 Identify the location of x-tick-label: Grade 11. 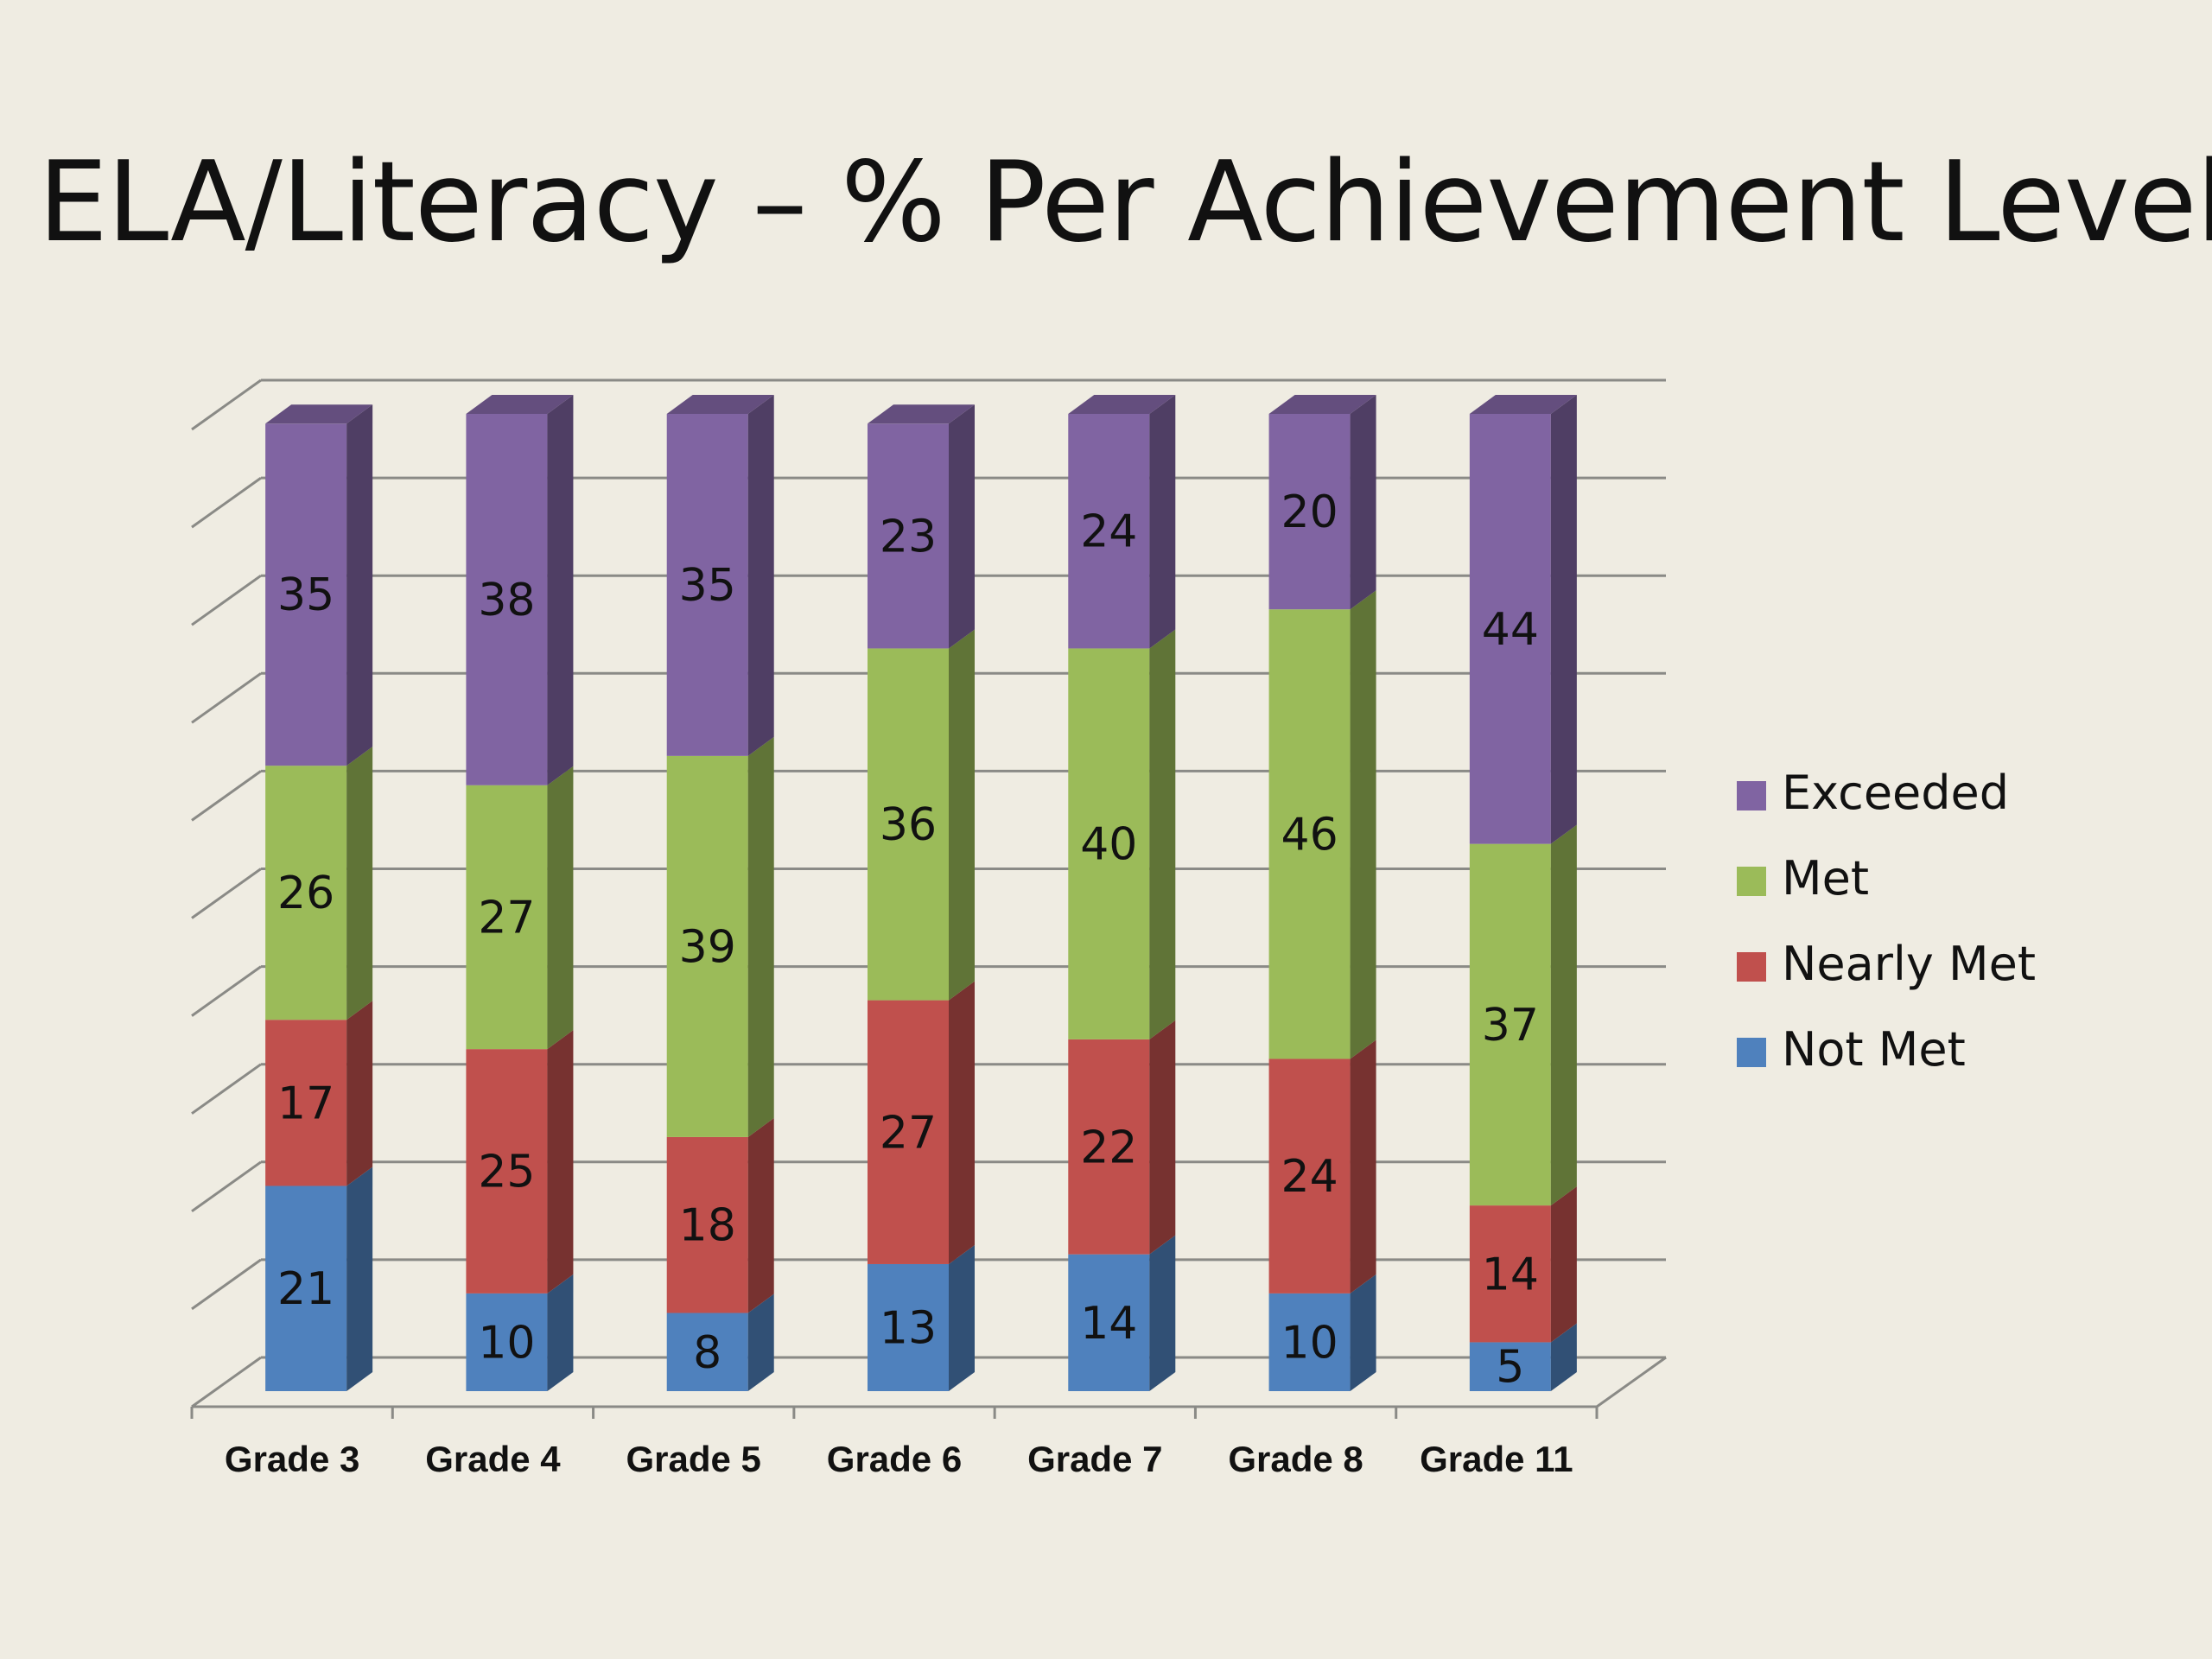
(1496, 1459).